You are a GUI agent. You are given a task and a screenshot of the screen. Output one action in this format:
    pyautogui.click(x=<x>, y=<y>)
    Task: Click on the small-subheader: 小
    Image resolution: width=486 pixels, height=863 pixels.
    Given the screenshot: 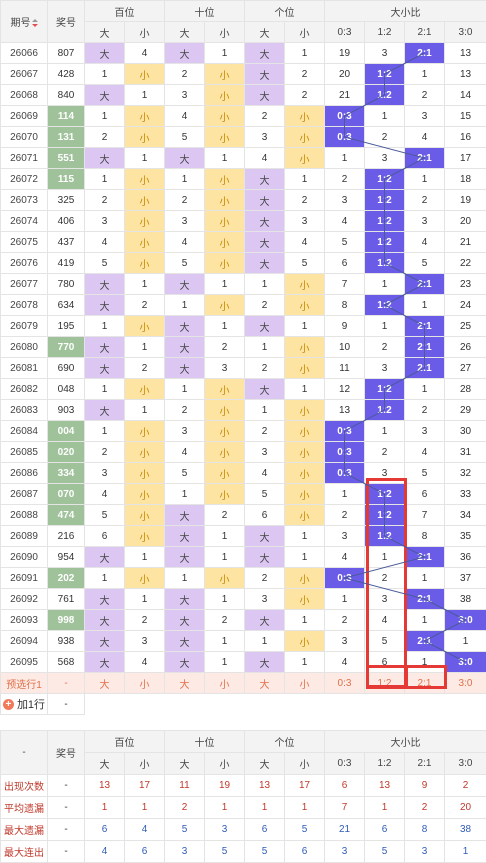 What is the action you would take?
    pyautogui.click(x=145, y=32)
    